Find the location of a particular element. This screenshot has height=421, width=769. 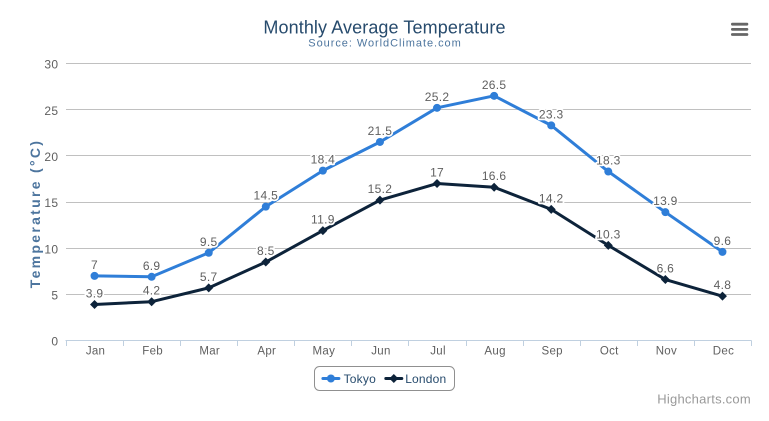

svg-text: Feb is located at coordinates (152, 351).